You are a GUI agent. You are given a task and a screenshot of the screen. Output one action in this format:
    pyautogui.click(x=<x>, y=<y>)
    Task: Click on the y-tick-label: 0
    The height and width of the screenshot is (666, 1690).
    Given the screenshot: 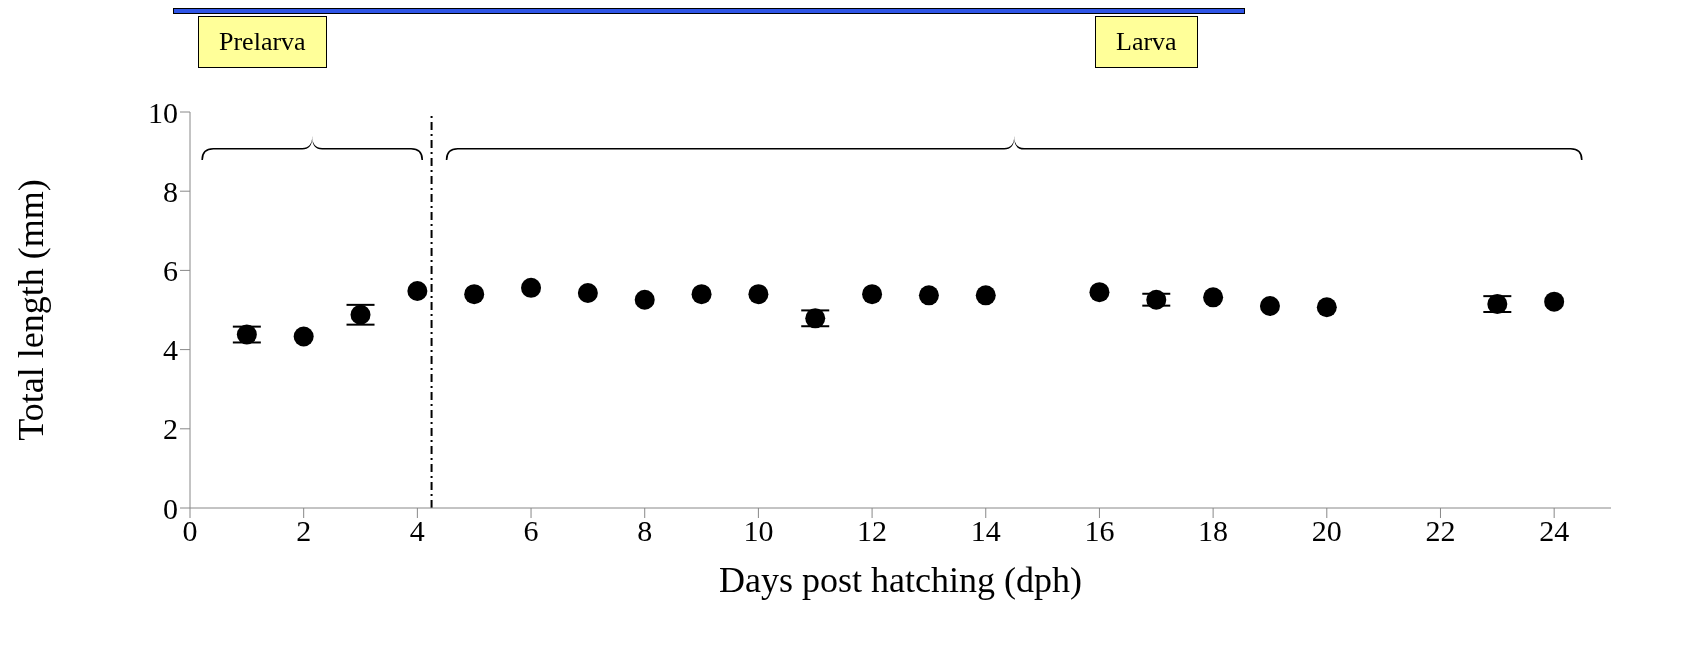 What is the action you would take?
    pyautogui.click(x=170, y=508)
    